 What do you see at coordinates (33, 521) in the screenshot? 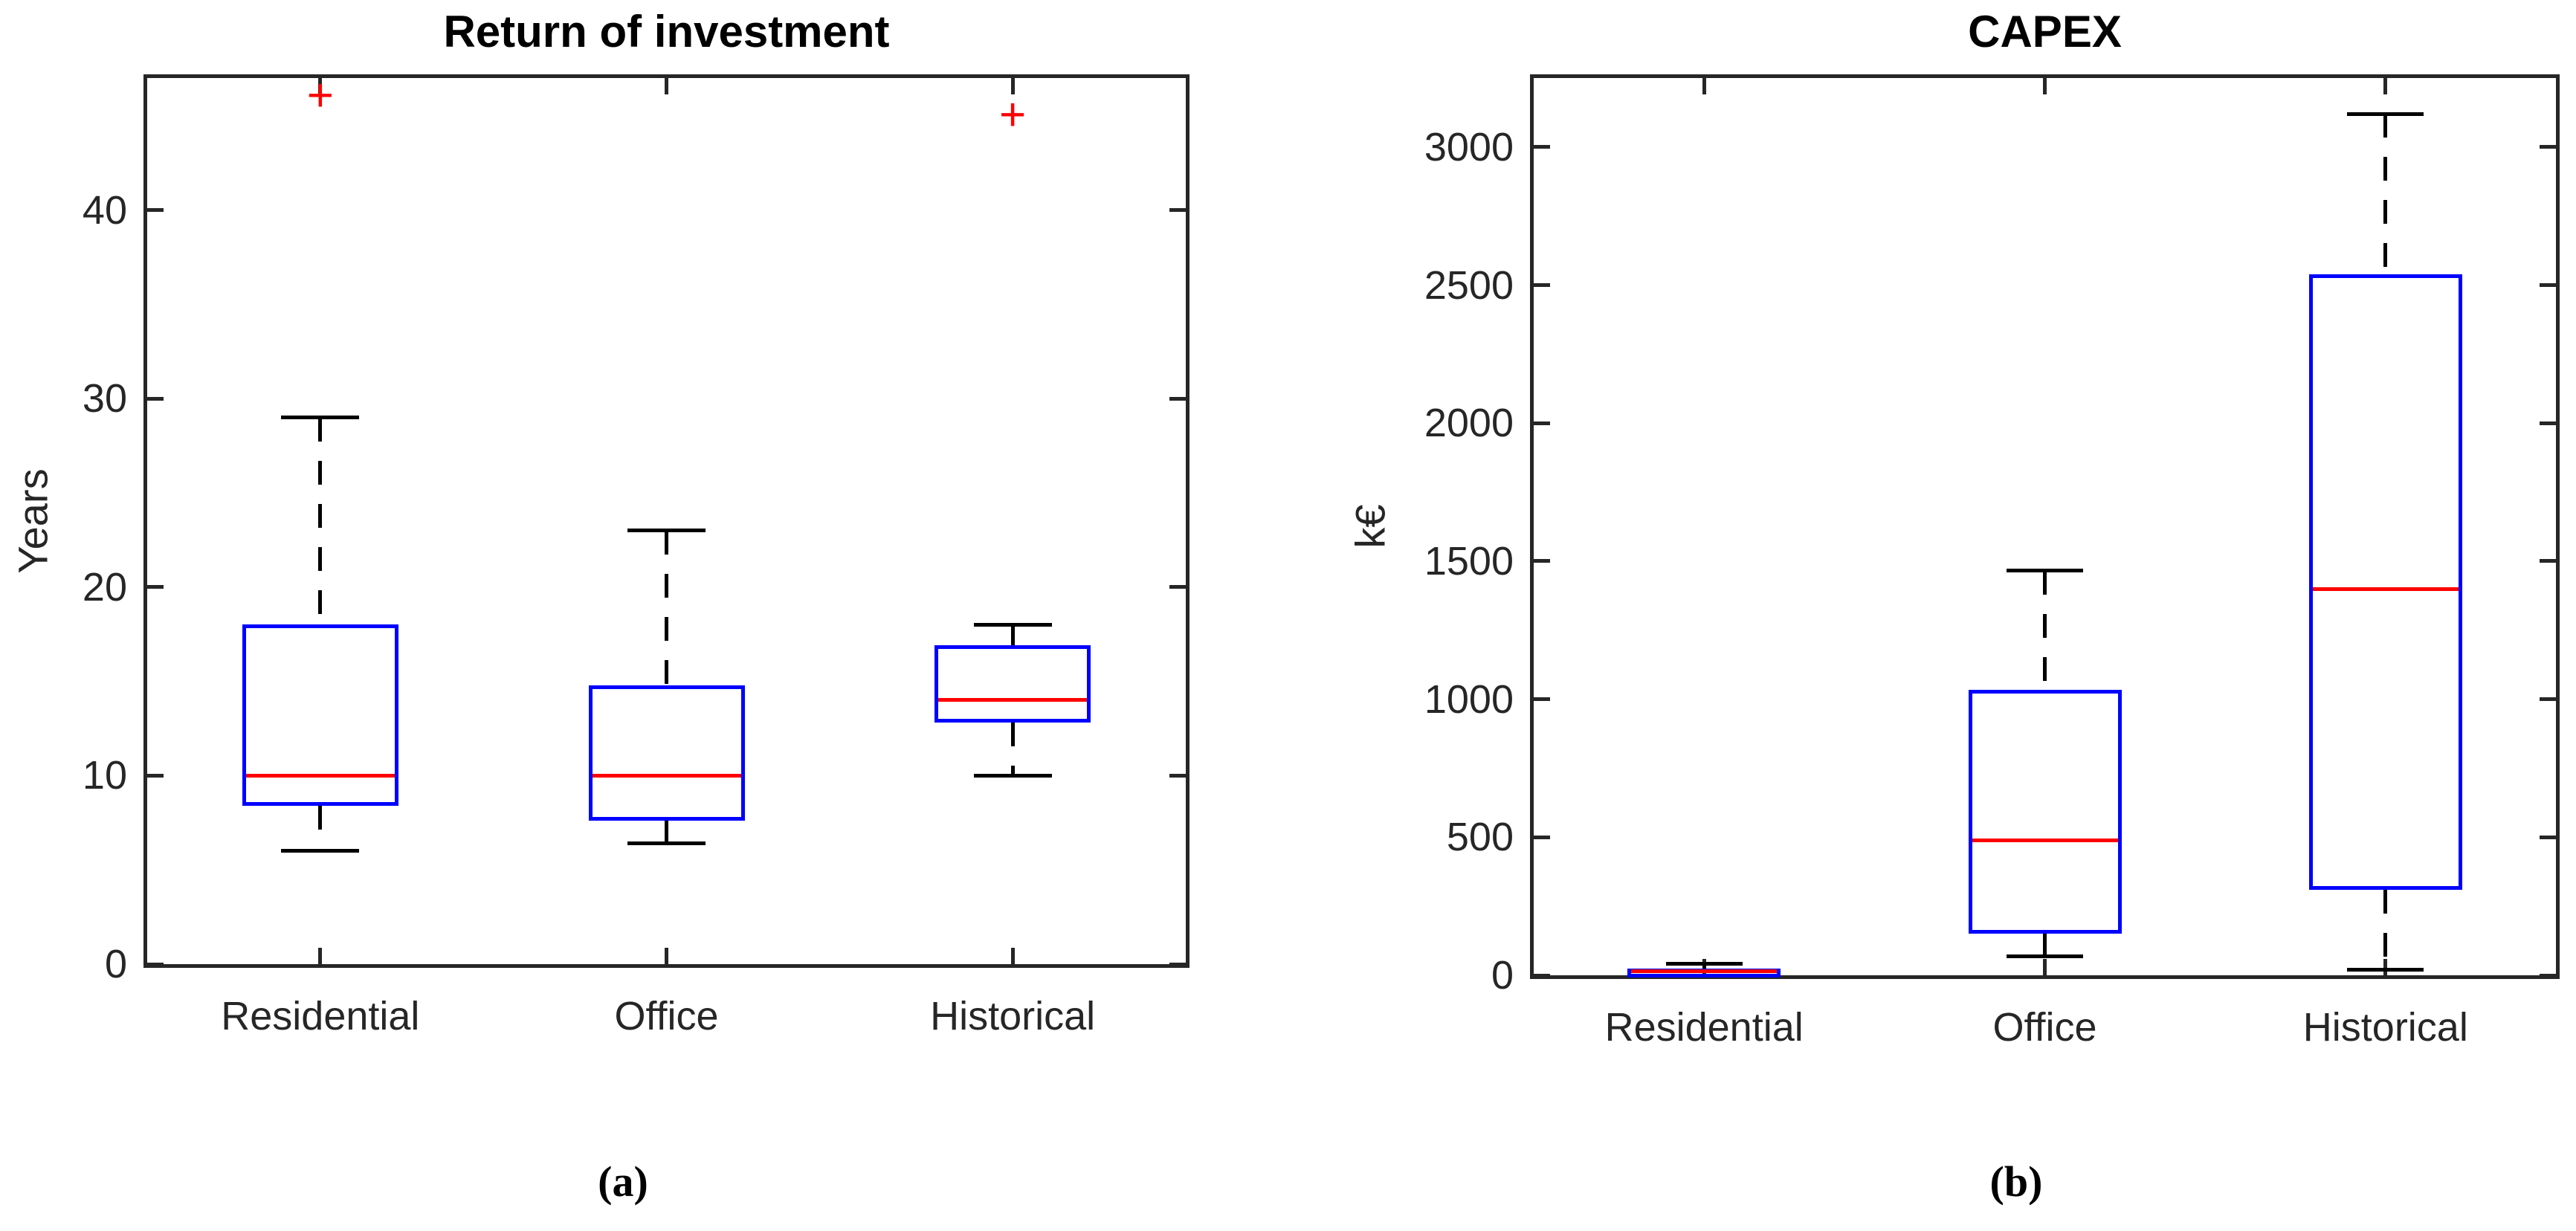
I see `y-axis-label: Years` at bounding box center [33, 521].